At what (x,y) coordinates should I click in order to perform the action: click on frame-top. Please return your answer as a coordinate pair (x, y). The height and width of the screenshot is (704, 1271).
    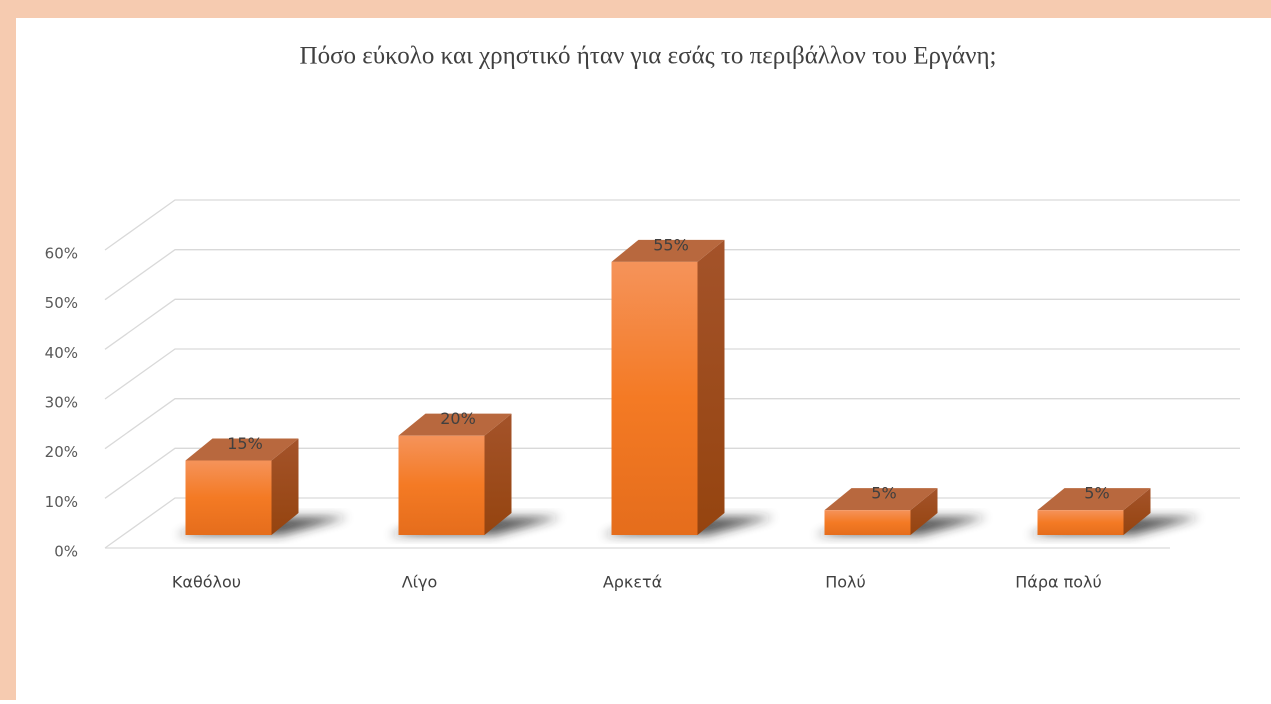
    Looking at the image, I should click on (635, 9).